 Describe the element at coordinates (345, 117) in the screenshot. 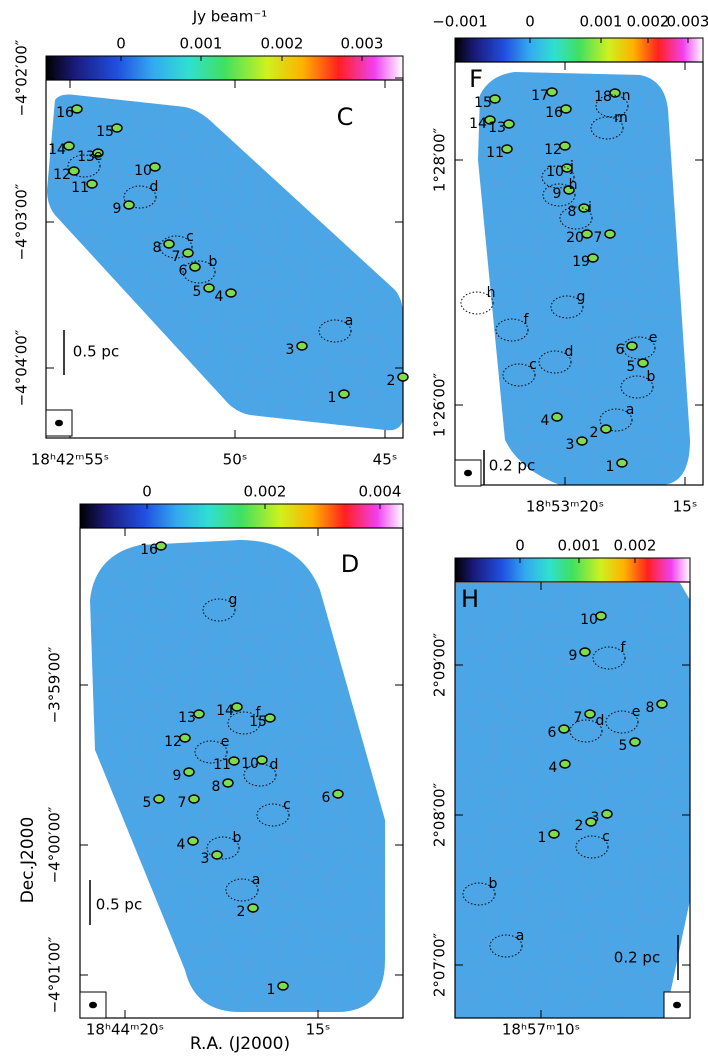

I see `panel-label: C` at that location.